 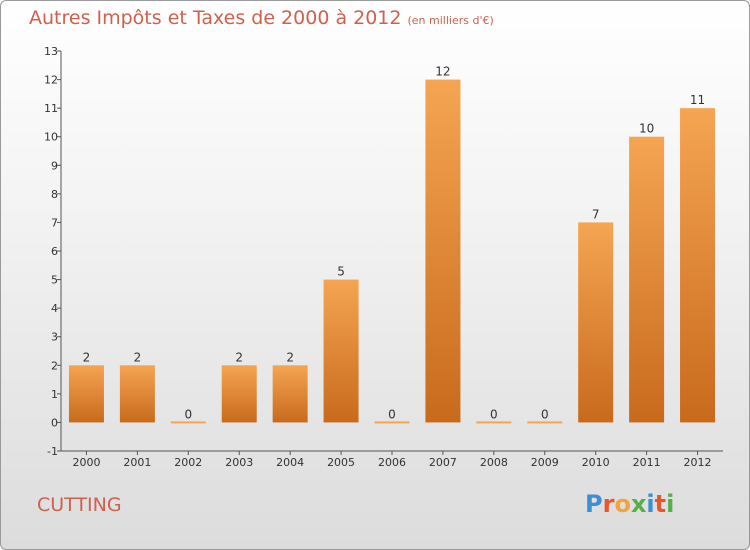 What do you see at coordinates (54, 394) in the screenshot?
I see `y-tick-label: 1` at bounding box center [54, 394].